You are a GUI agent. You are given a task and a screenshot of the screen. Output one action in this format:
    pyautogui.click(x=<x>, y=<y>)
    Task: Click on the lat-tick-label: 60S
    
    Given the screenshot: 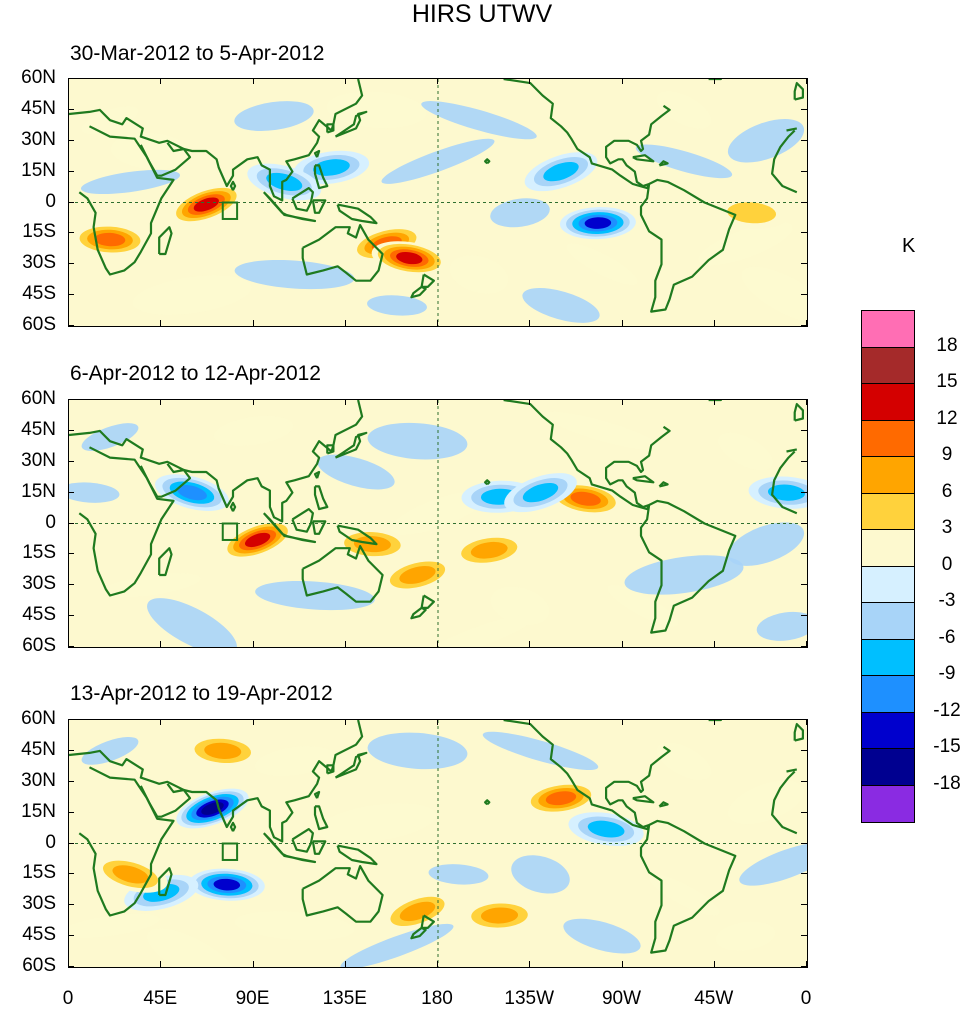 What is the action you would take?
    pyautogui.click(x=39, y=965)
    